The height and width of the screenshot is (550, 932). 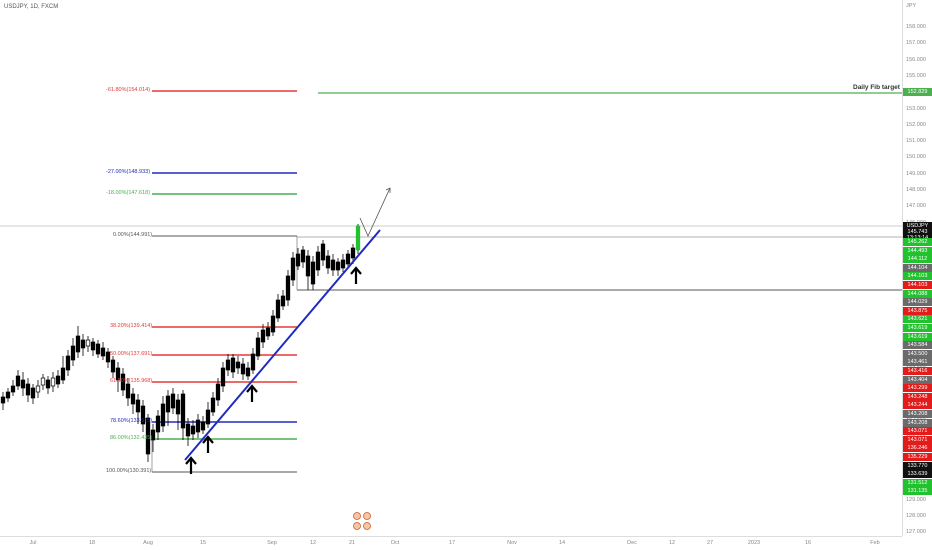 I want to click on time-tick: 18, so click(x=92, y=543).